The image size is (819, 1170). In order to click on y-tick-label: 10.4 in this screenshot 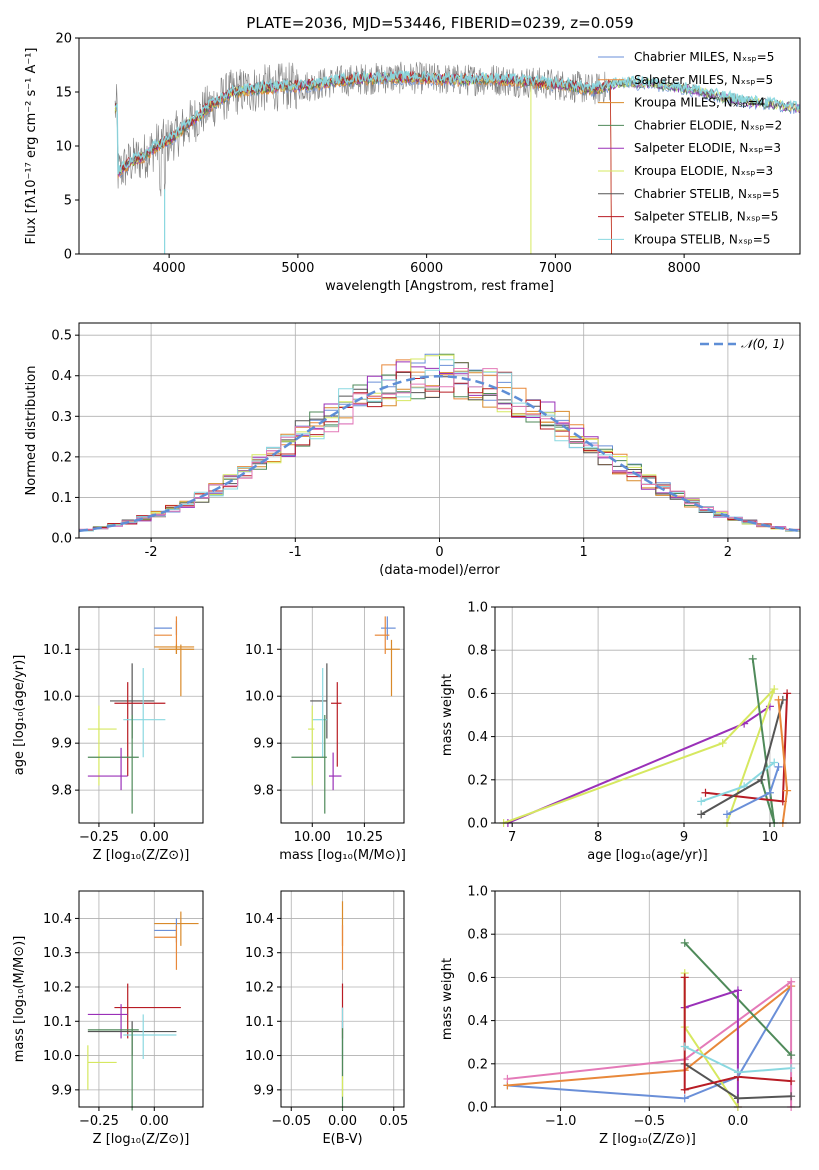, I will do `click(259, 919)`.